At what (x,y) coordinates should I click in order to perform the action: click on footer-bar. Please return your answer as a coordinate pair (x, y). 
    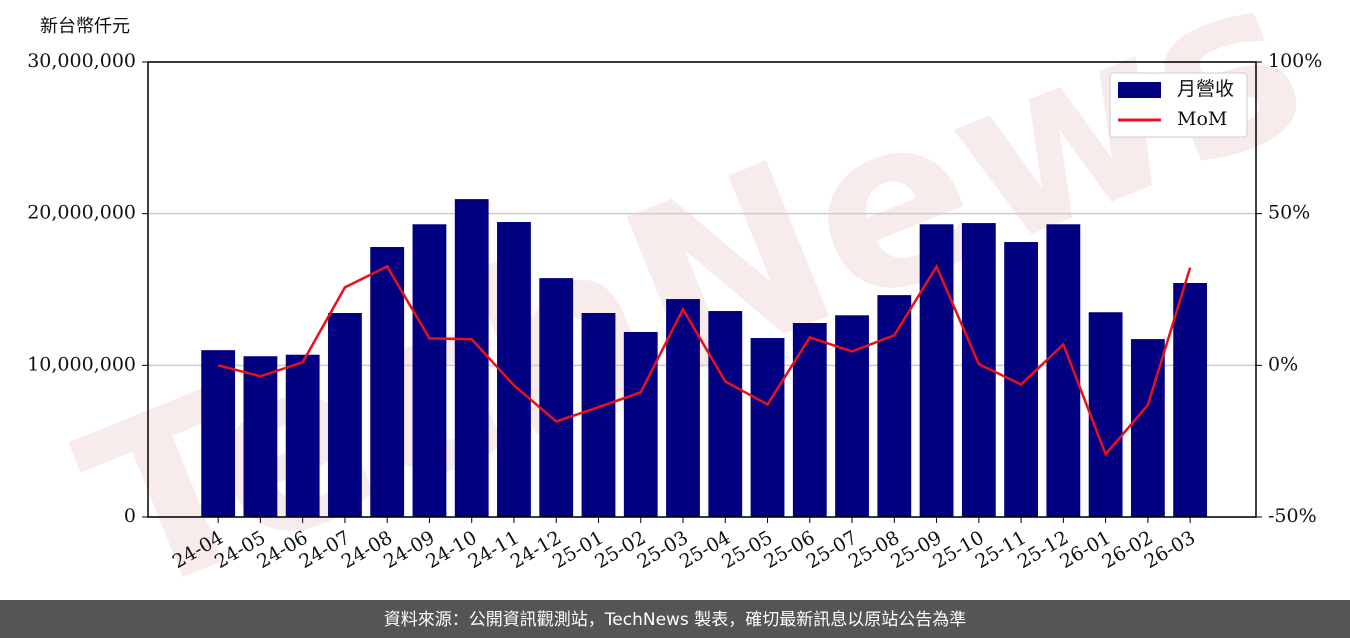
    Looking at the image, I should click on (675, 619).